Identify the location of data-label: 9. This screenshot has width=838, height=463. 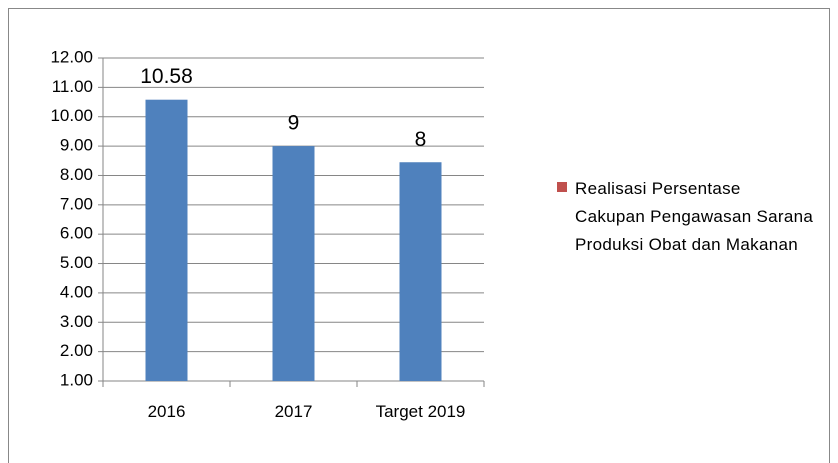
(294, 123).